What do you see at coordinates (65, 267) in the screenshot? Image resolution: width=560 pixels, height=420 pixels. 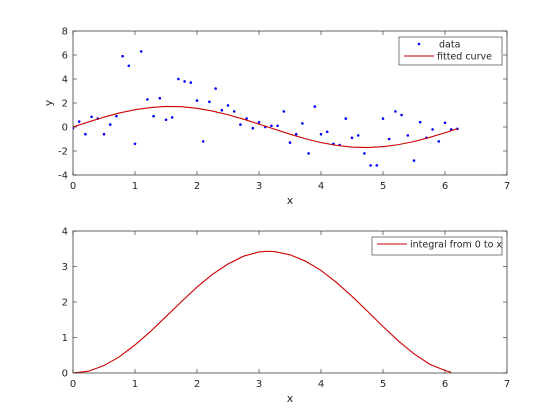 I see `y-tick-label: 3` at bounding box center [65, 267].